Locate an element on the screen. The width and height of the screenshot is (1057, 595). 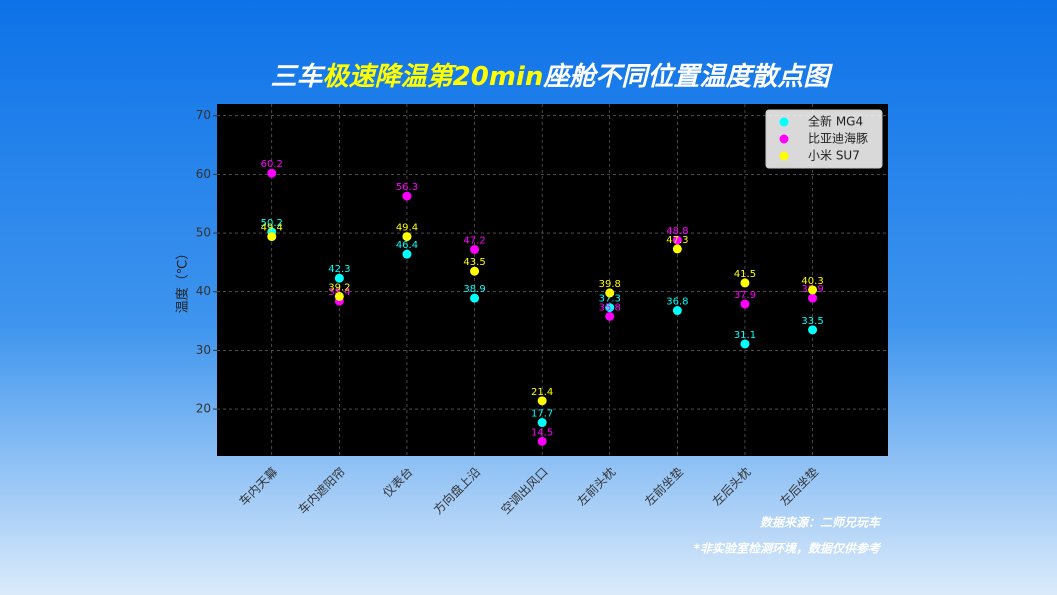
data-label: 31.1 is located at coordinates (745, 335).